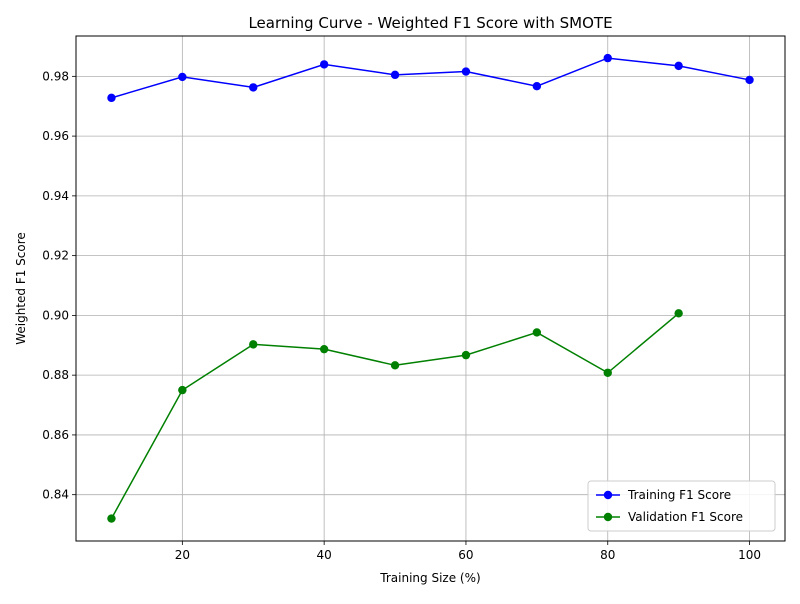  What do you see at coordinates (55, 435) in the screenshot?
I see `y-tick-label: 0.86` at bounding box center [55, 435].